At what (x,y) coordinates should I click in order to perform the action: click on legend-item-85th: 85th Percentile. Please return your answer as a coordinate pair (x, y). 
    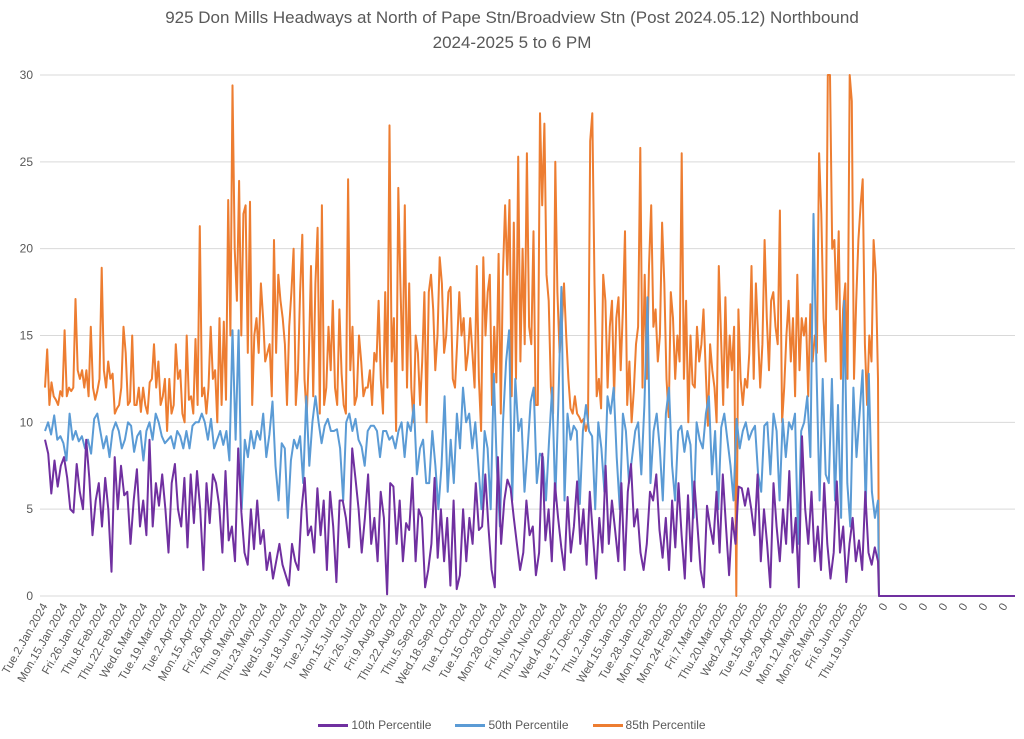
    Looking at the image, I should click on (649, 725).